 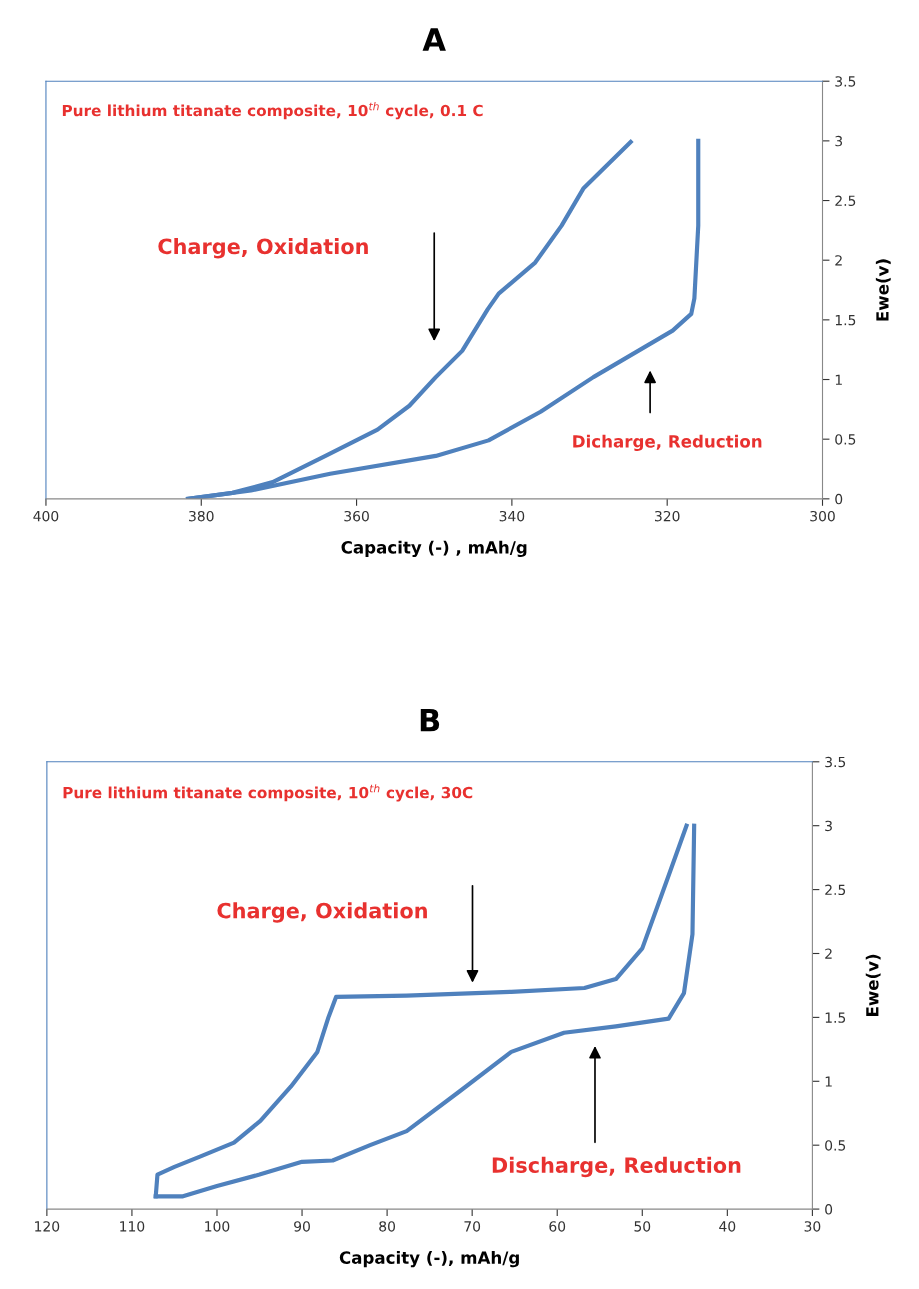 I want to click on x-tick-label: 340, so click(x=512, y=516).